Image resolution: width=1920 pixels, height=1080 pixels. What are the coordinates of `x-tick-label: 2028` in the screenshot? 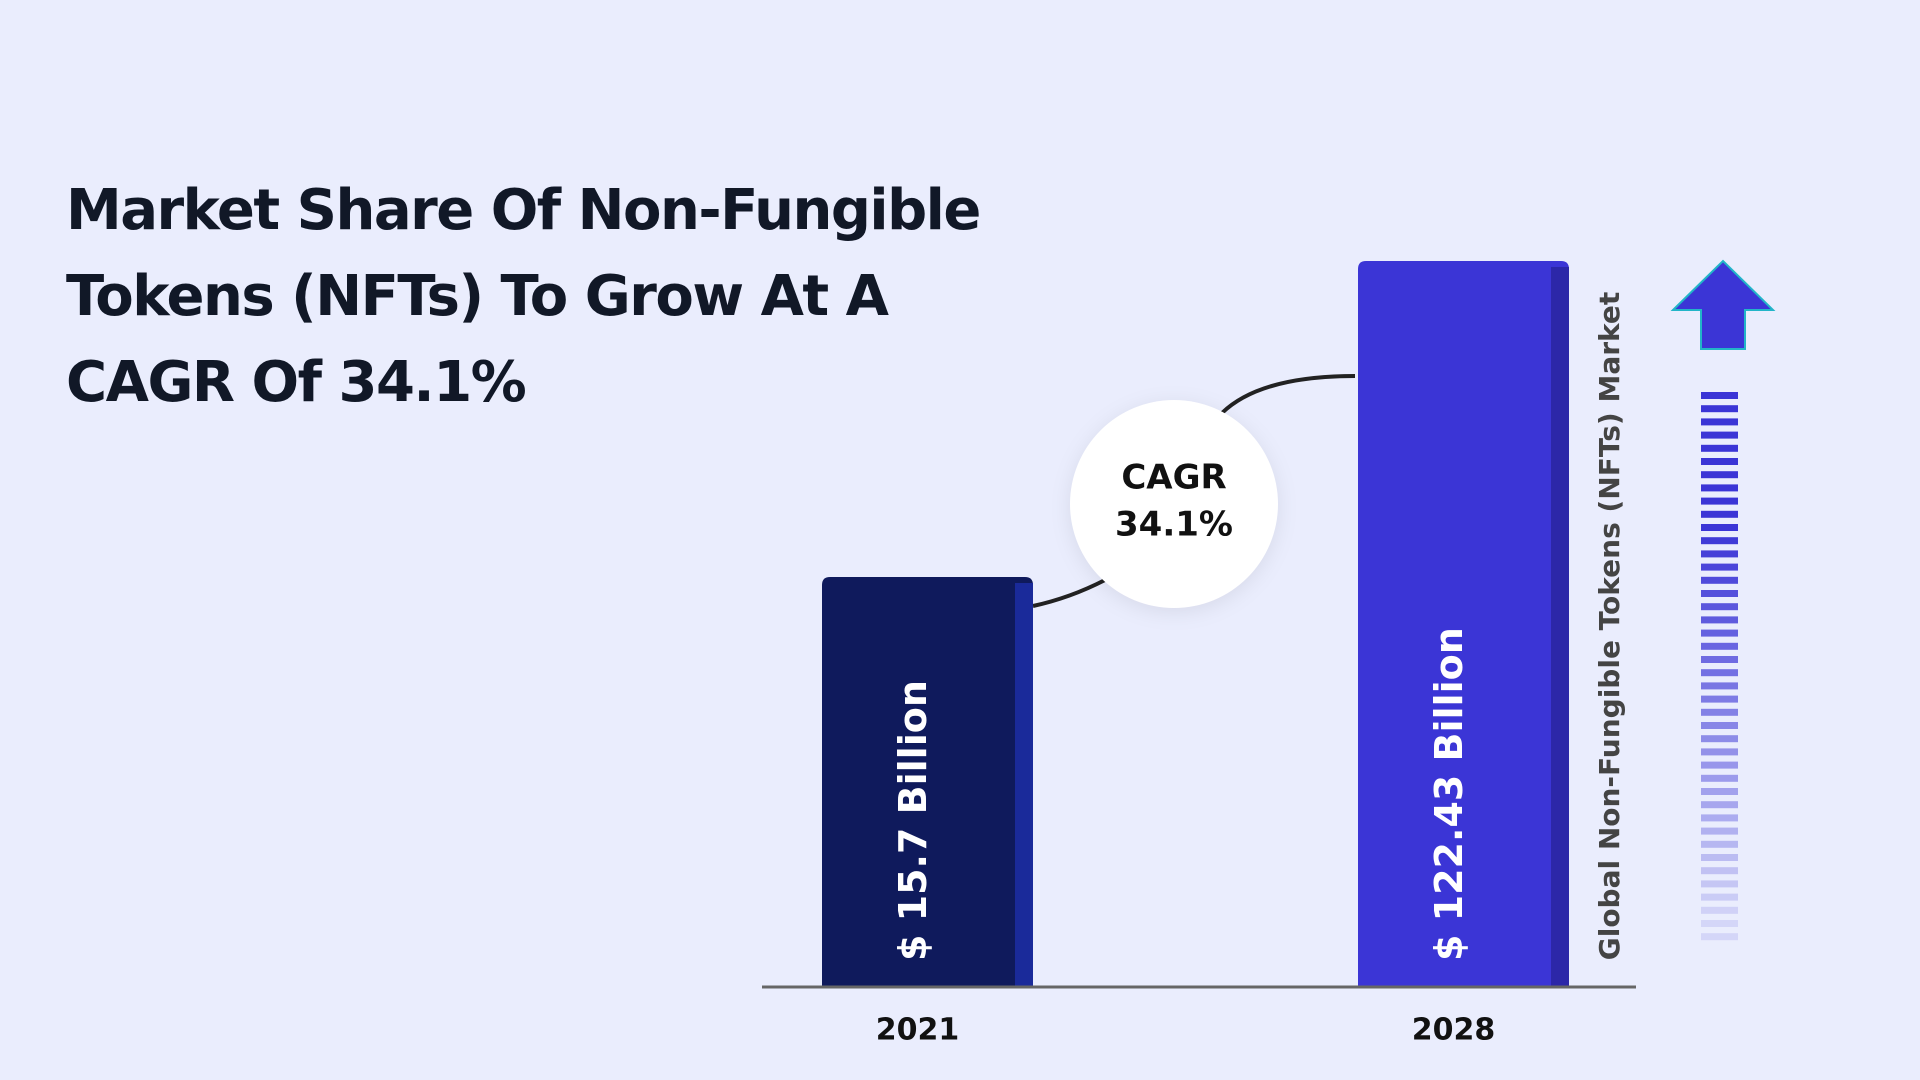 It's located at (1454, 1030).